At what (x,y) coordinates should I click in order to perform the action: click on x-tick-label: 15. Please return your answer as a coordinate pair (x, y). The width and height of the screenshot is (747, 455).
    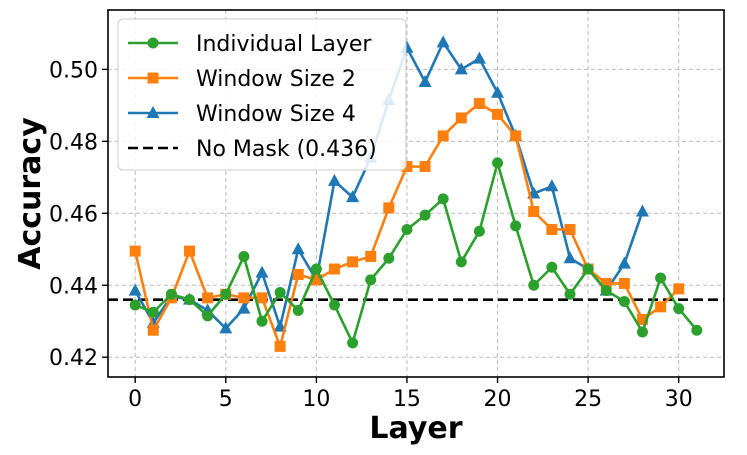
    Looking at the image, I should click on (407, 399).